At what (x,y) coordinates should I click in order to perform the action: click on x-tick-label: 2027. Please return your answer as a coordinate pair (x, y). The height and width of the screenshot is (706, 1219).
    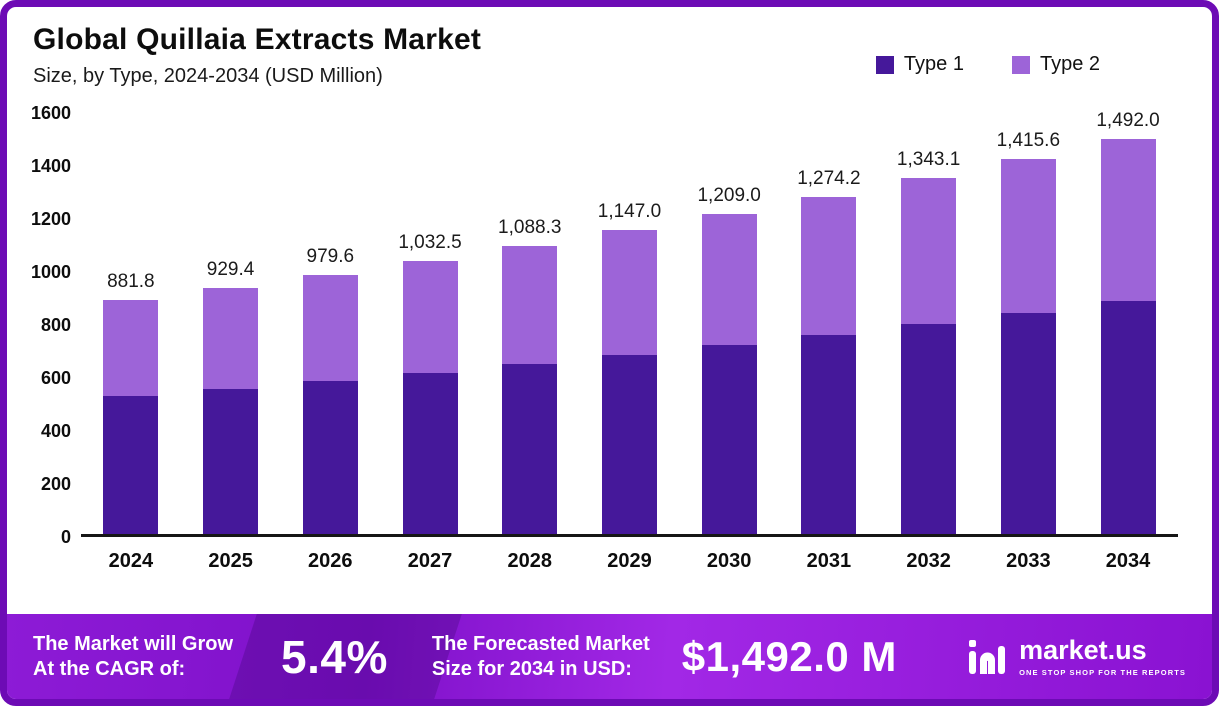
    Looking at the image, I should click on (430, 561).